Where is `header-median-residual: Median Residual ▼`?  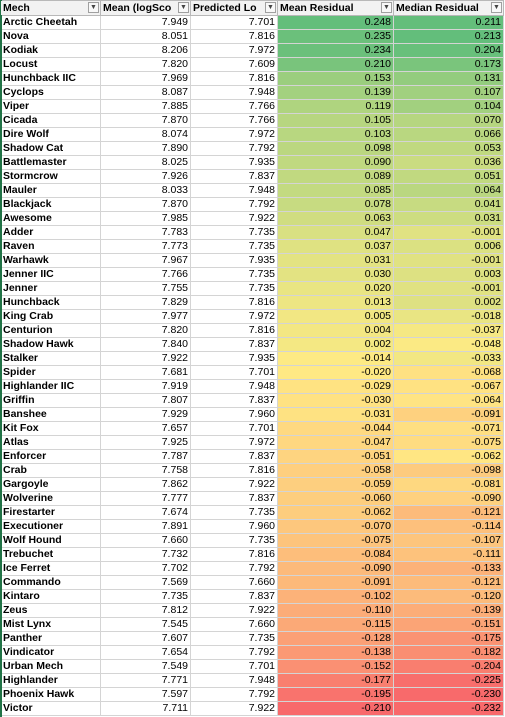 header-median-residual: Median Residual ▼ is located at coordinates (449, 8).